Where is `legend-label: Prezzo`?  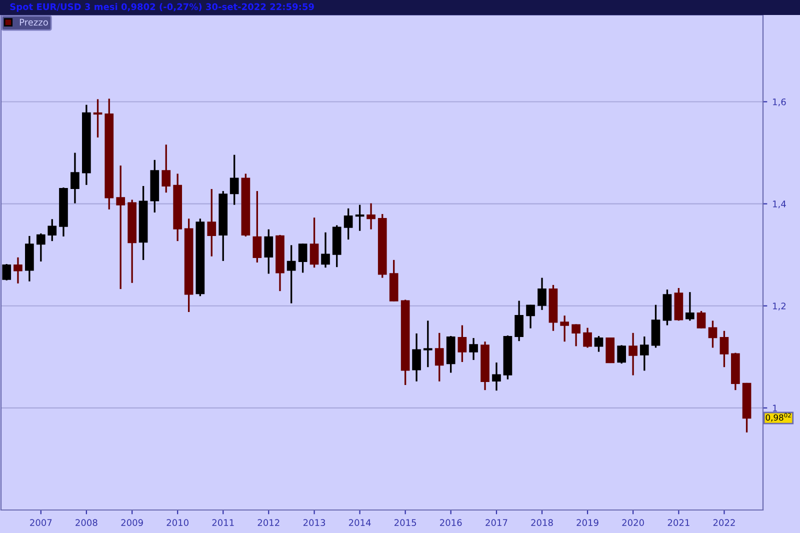 legend-label: Prezzo is located at coordinates (34, 22).